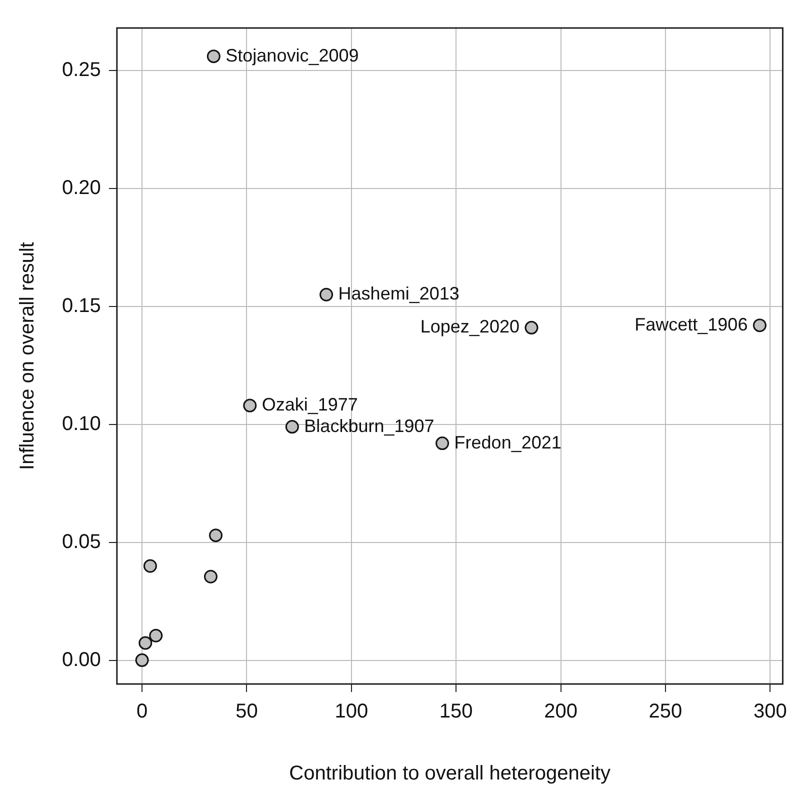 Image resolution: width=803 pixels, height=802 pixels. I want to click on x-tick-label: 0, so click(142, 711).